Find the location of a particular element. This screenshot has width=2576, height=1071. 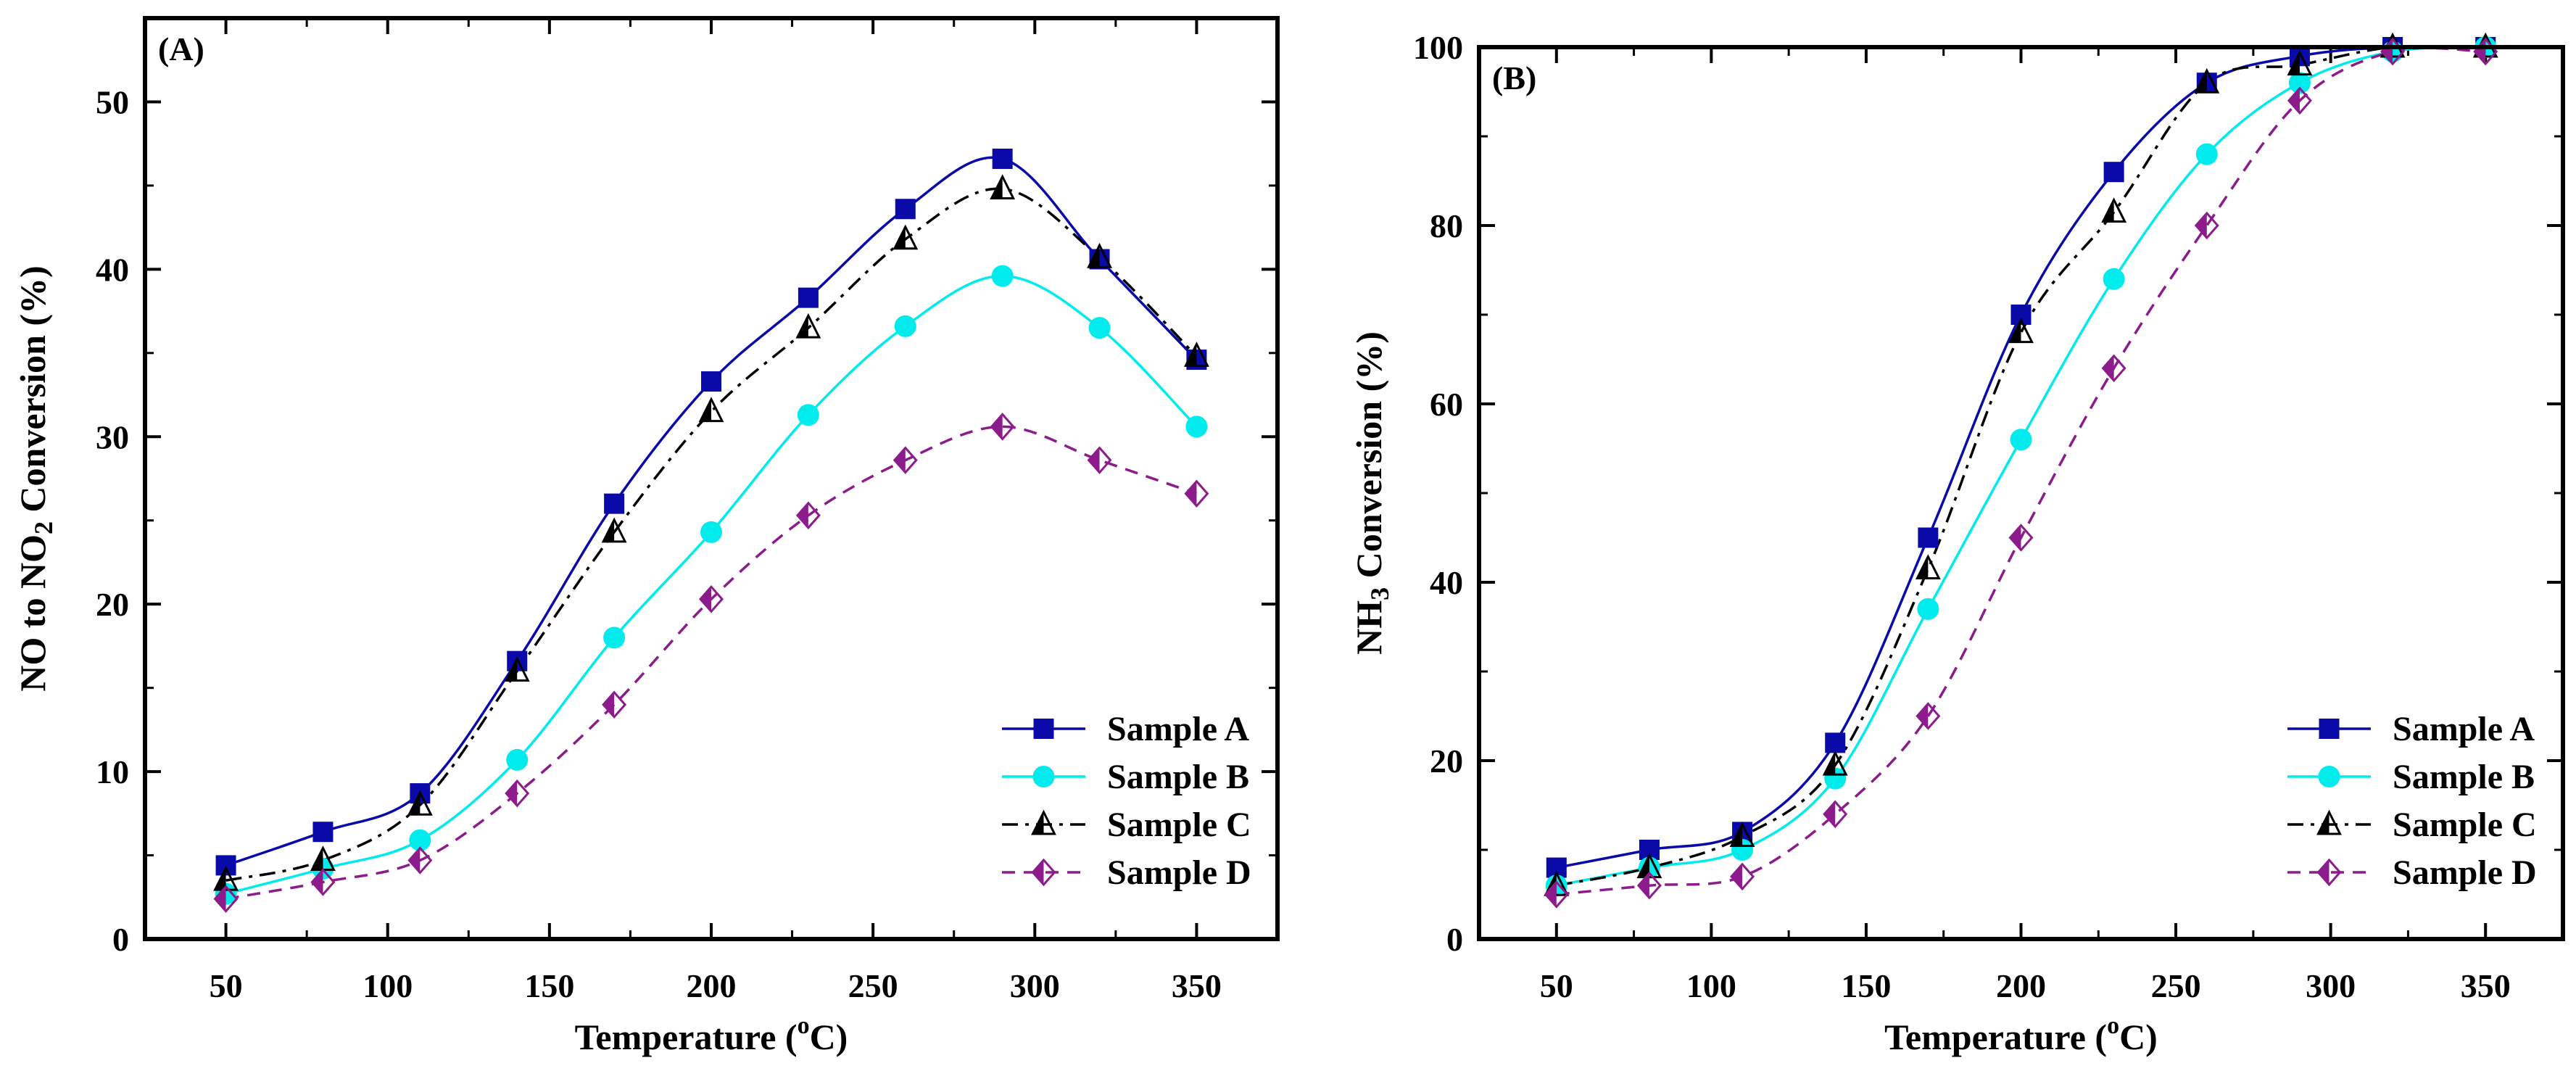

panel-a-x-axis-label-text: Temperature ( is located at coordinates (686, 1037).